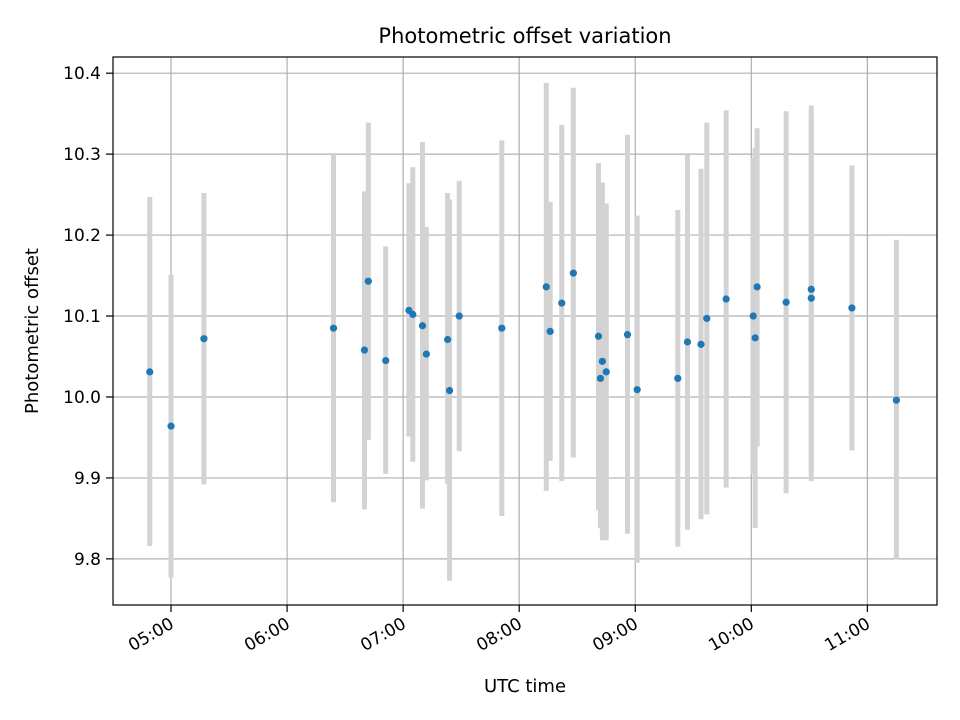  I want to click on y-axis-ticks: 9.8 9.9 10.0 10.1 10.2 10.3 10.4, so click(88, 317).